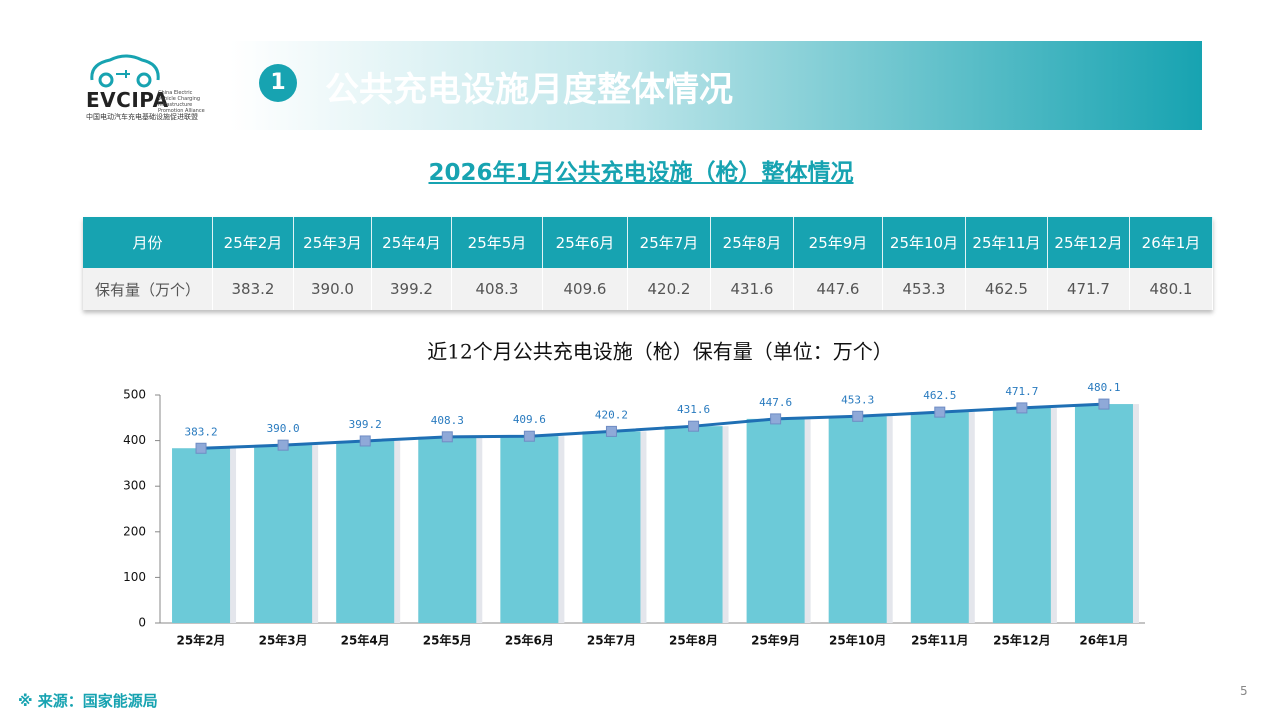  I want to click on header-cell: 25年8月, so click(752, 242).